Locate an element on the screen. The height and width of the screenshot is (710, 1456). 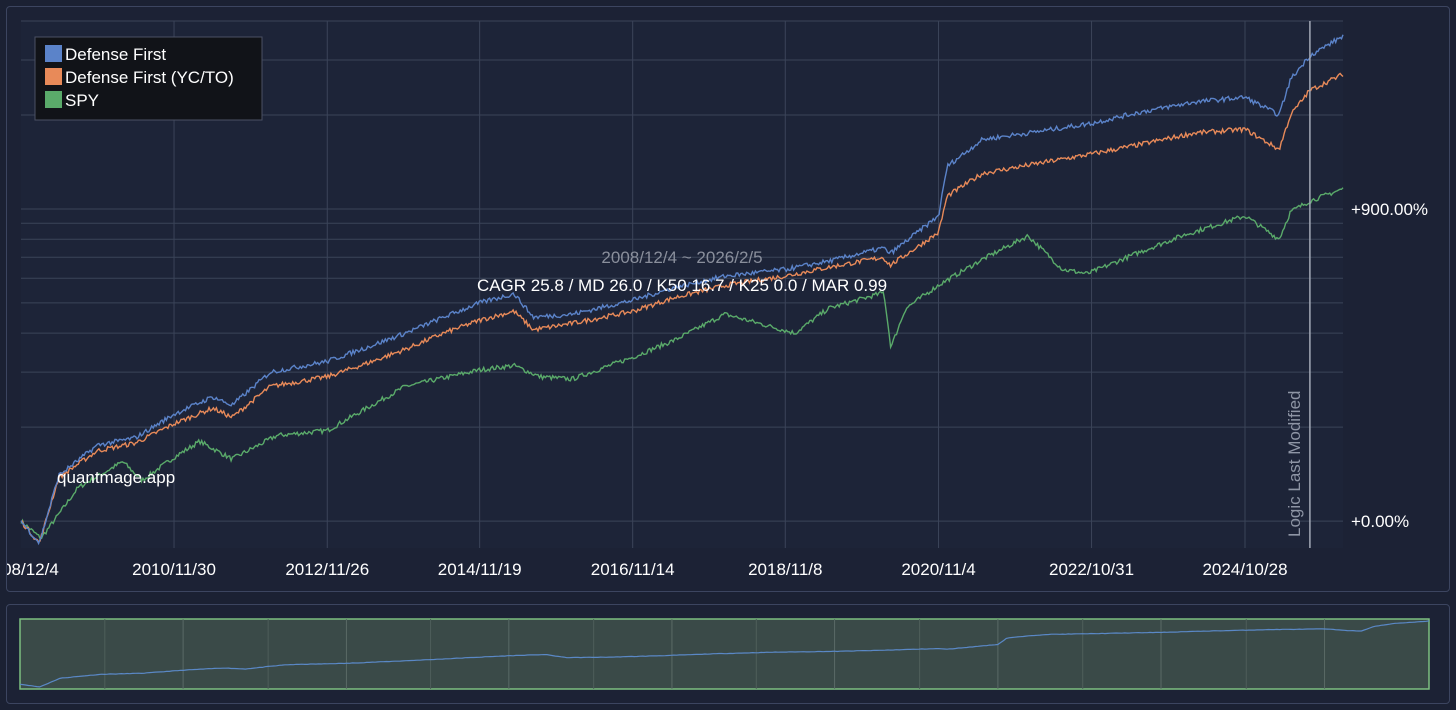
legend-label: SPY is located at coordinates (82, 100).